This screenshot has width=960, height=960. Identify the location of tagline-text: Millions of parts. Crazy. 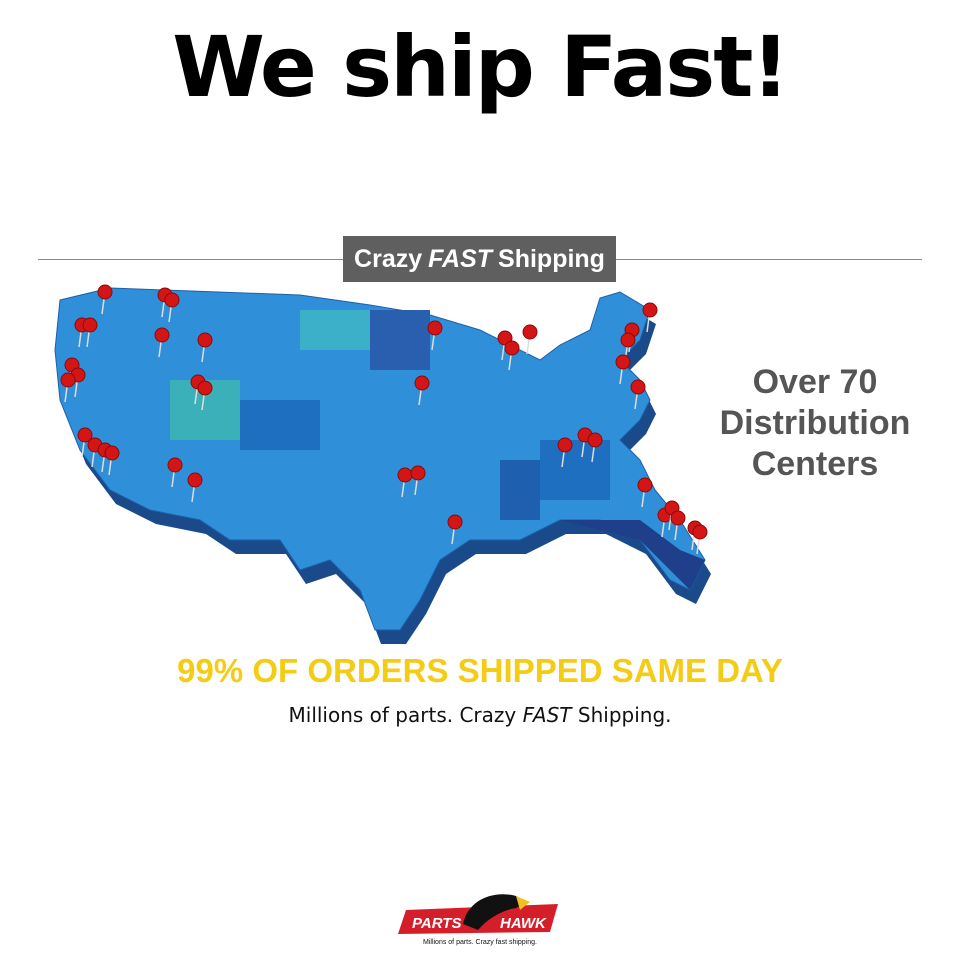
(405, 715).